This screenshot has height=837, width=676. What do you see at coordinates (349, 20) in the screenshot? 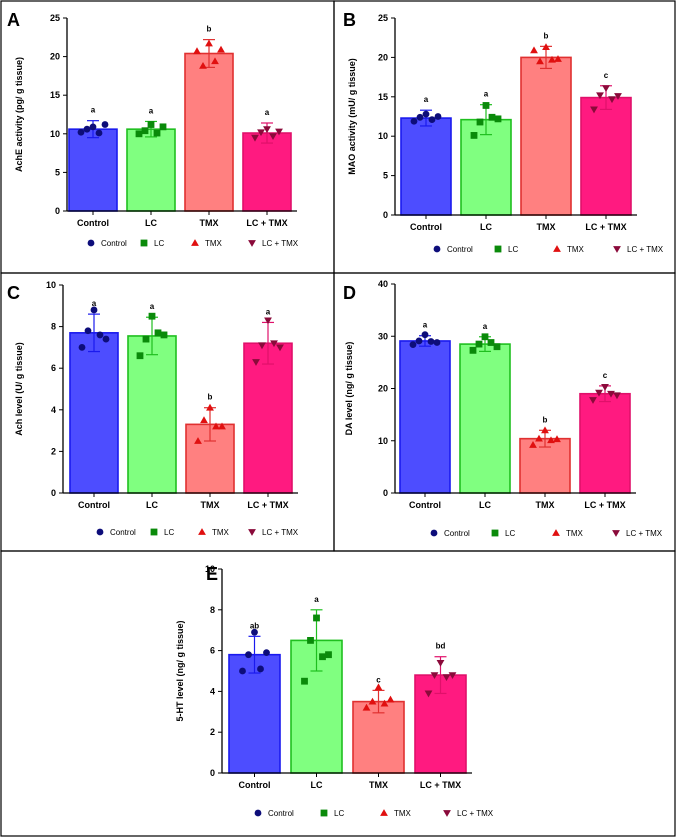
I see `panel-letter: B` at bounding box center [349, 20].